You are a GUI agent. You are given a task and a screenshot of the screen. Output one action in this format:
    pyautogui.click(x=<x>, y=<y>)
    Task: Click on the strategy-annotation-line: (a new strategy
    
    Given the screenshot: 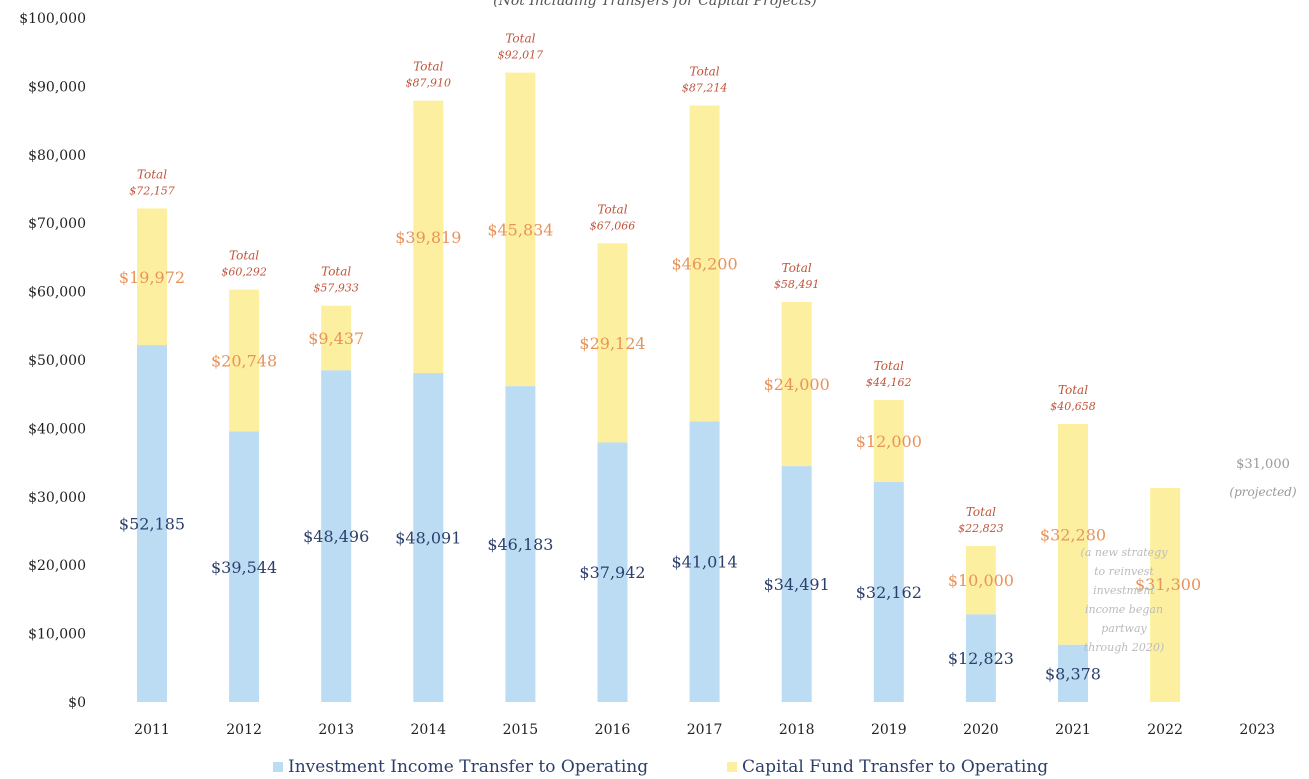 What is the action you would take?
    pyautogui.click(x=1125, y=552)
    